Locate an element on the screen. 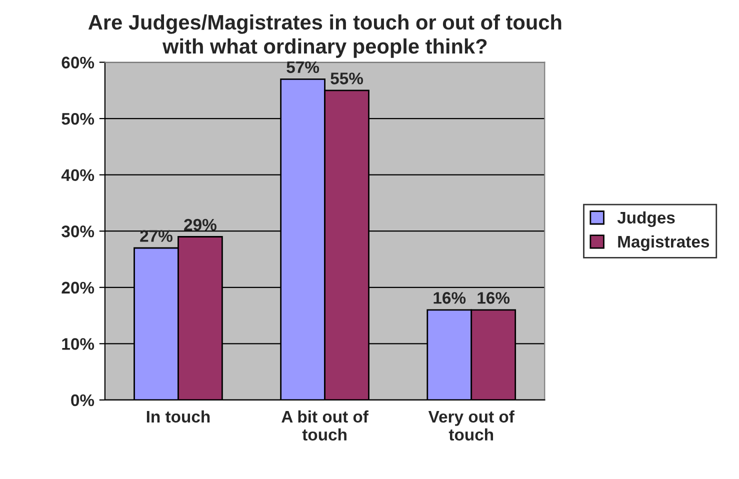 The width and height of the screenshot is (739, 479). y-tick-label: 10% is located at coordinates (78, 344).